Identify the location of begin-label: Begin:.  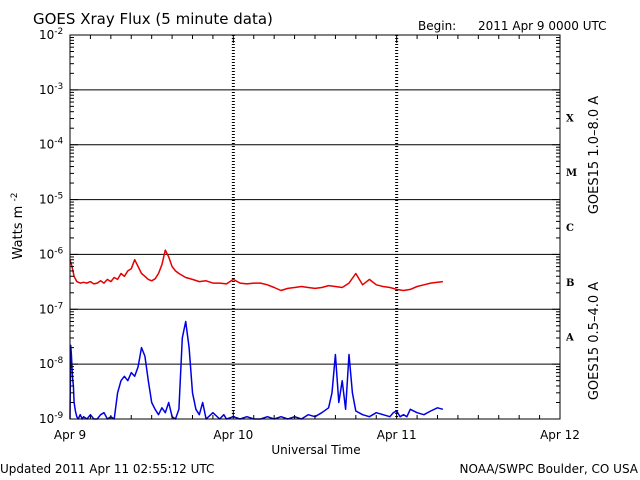
(437, 26).